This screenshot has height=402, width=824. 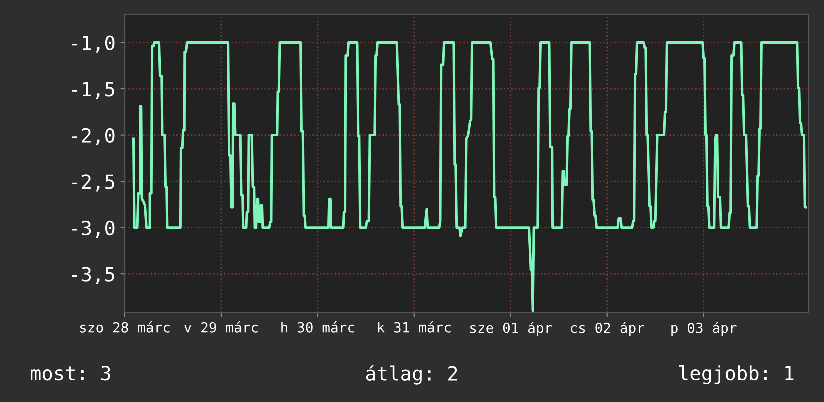 What do you see at coordinates (318, 327) in the screenshot?
I see `x-tick-label: h 30 márc` at bounding box center [318, 327].